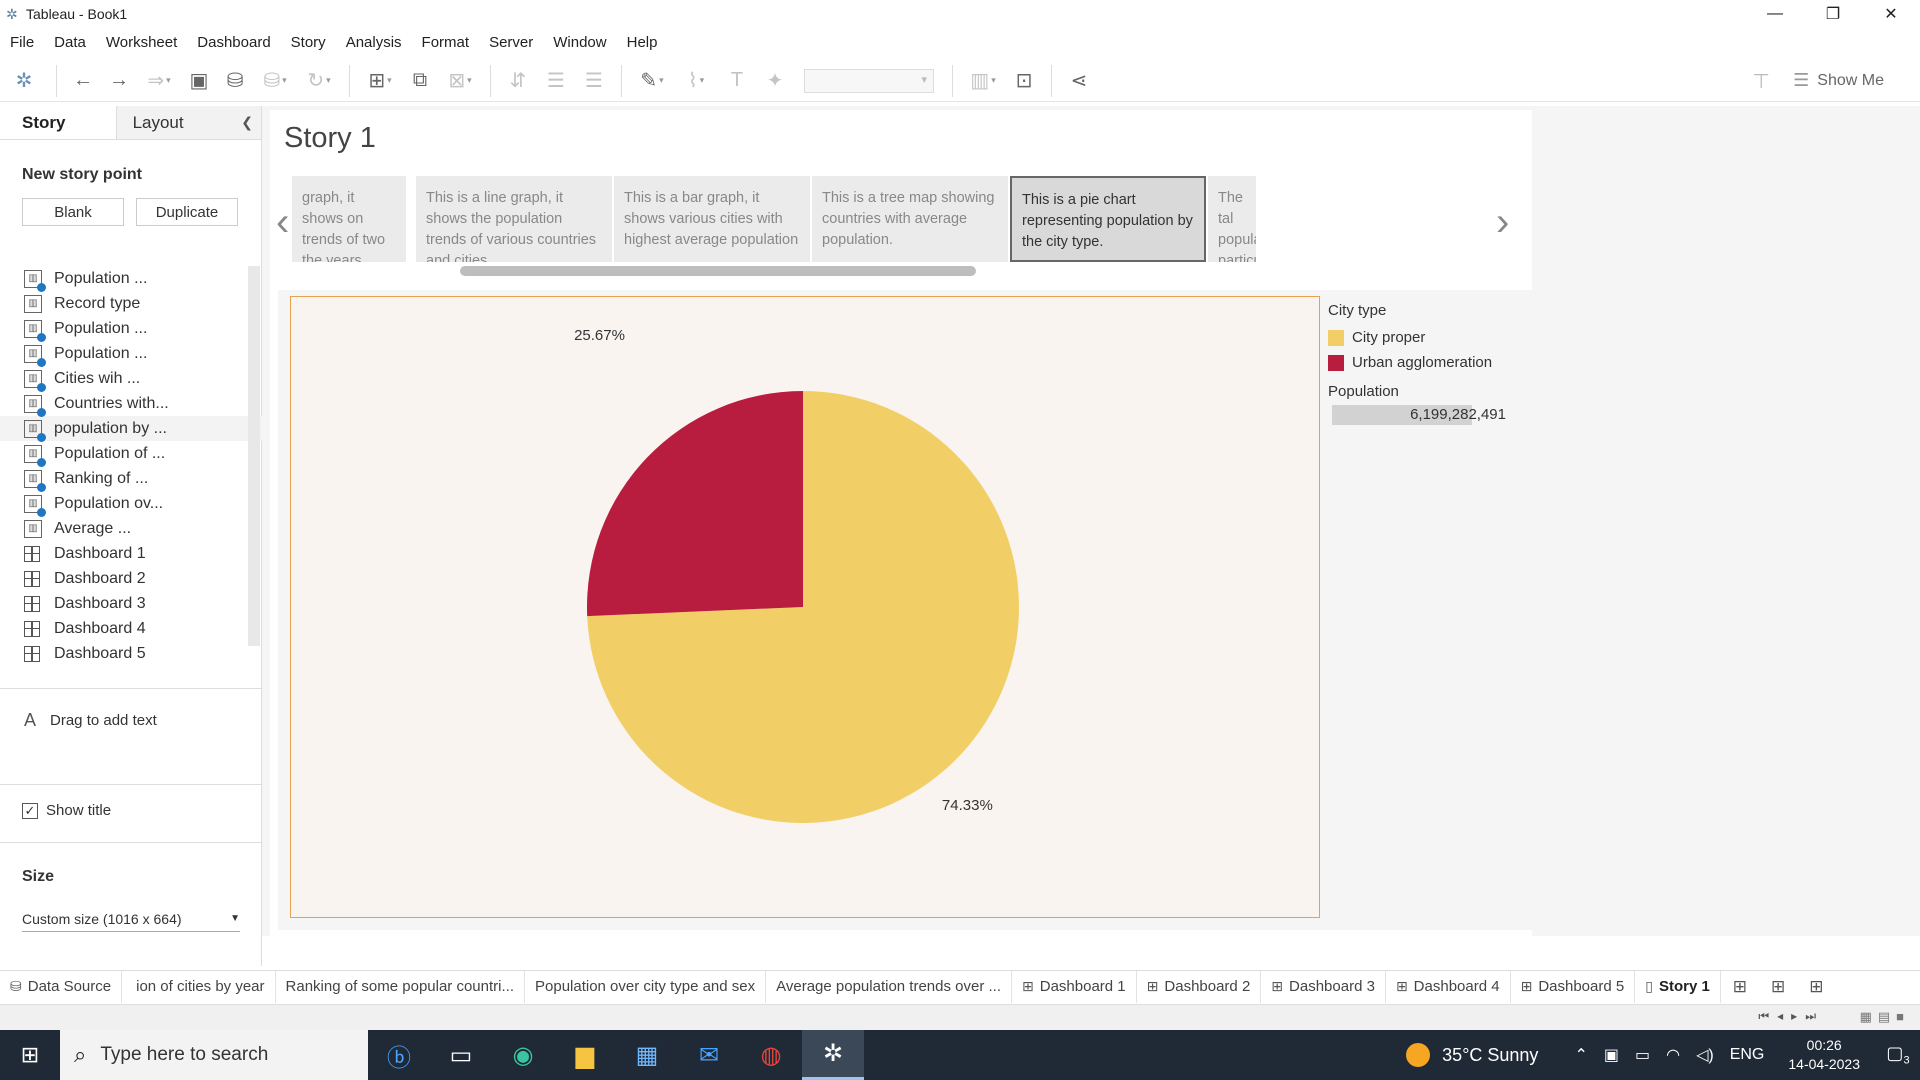 This screenshot has width=1920, height=1080. What do you see at coordinates (1761, 82) in the screenshot?
I see `format-paint-icon: ⊤` at bounding box center [1761, 82].